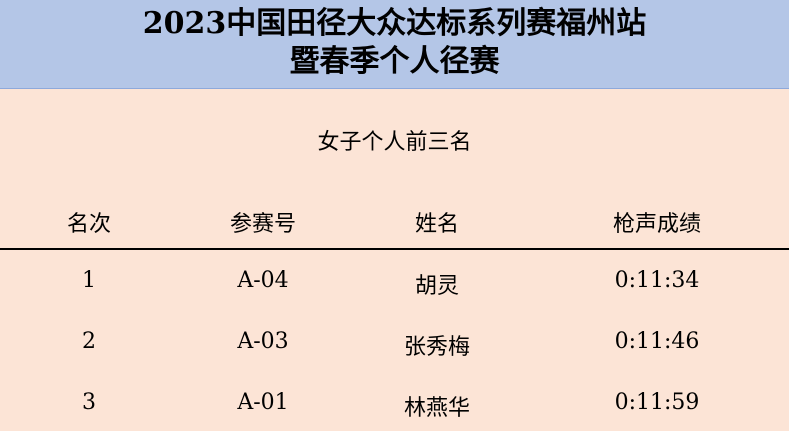 This screenshot has width=789, height=431. I want to click on time: 0:11:34, so click(657, 280).